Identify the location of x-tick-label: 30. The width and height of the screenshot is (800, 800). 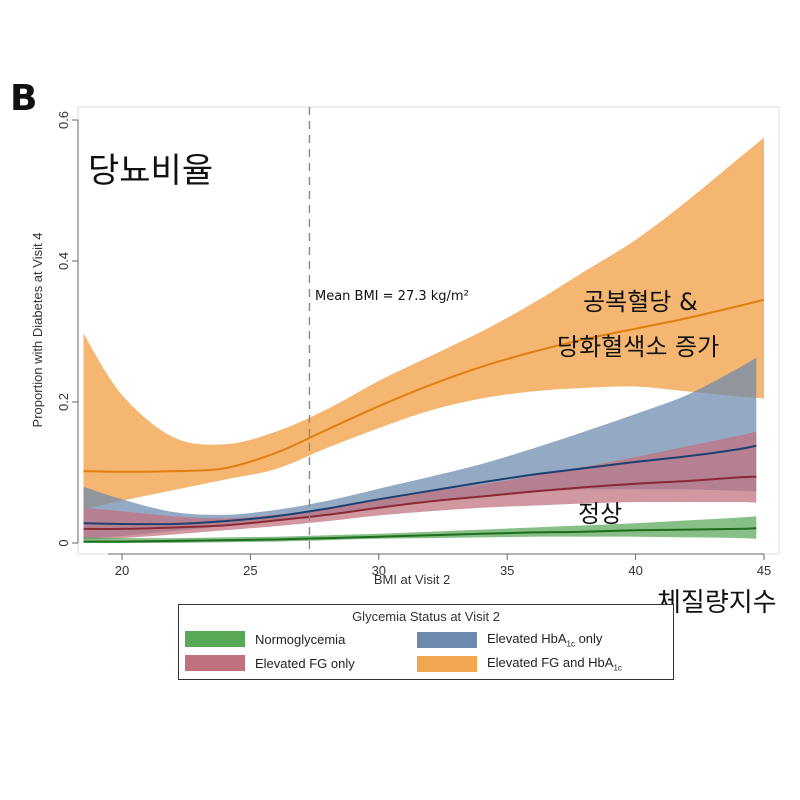
(379, 570).